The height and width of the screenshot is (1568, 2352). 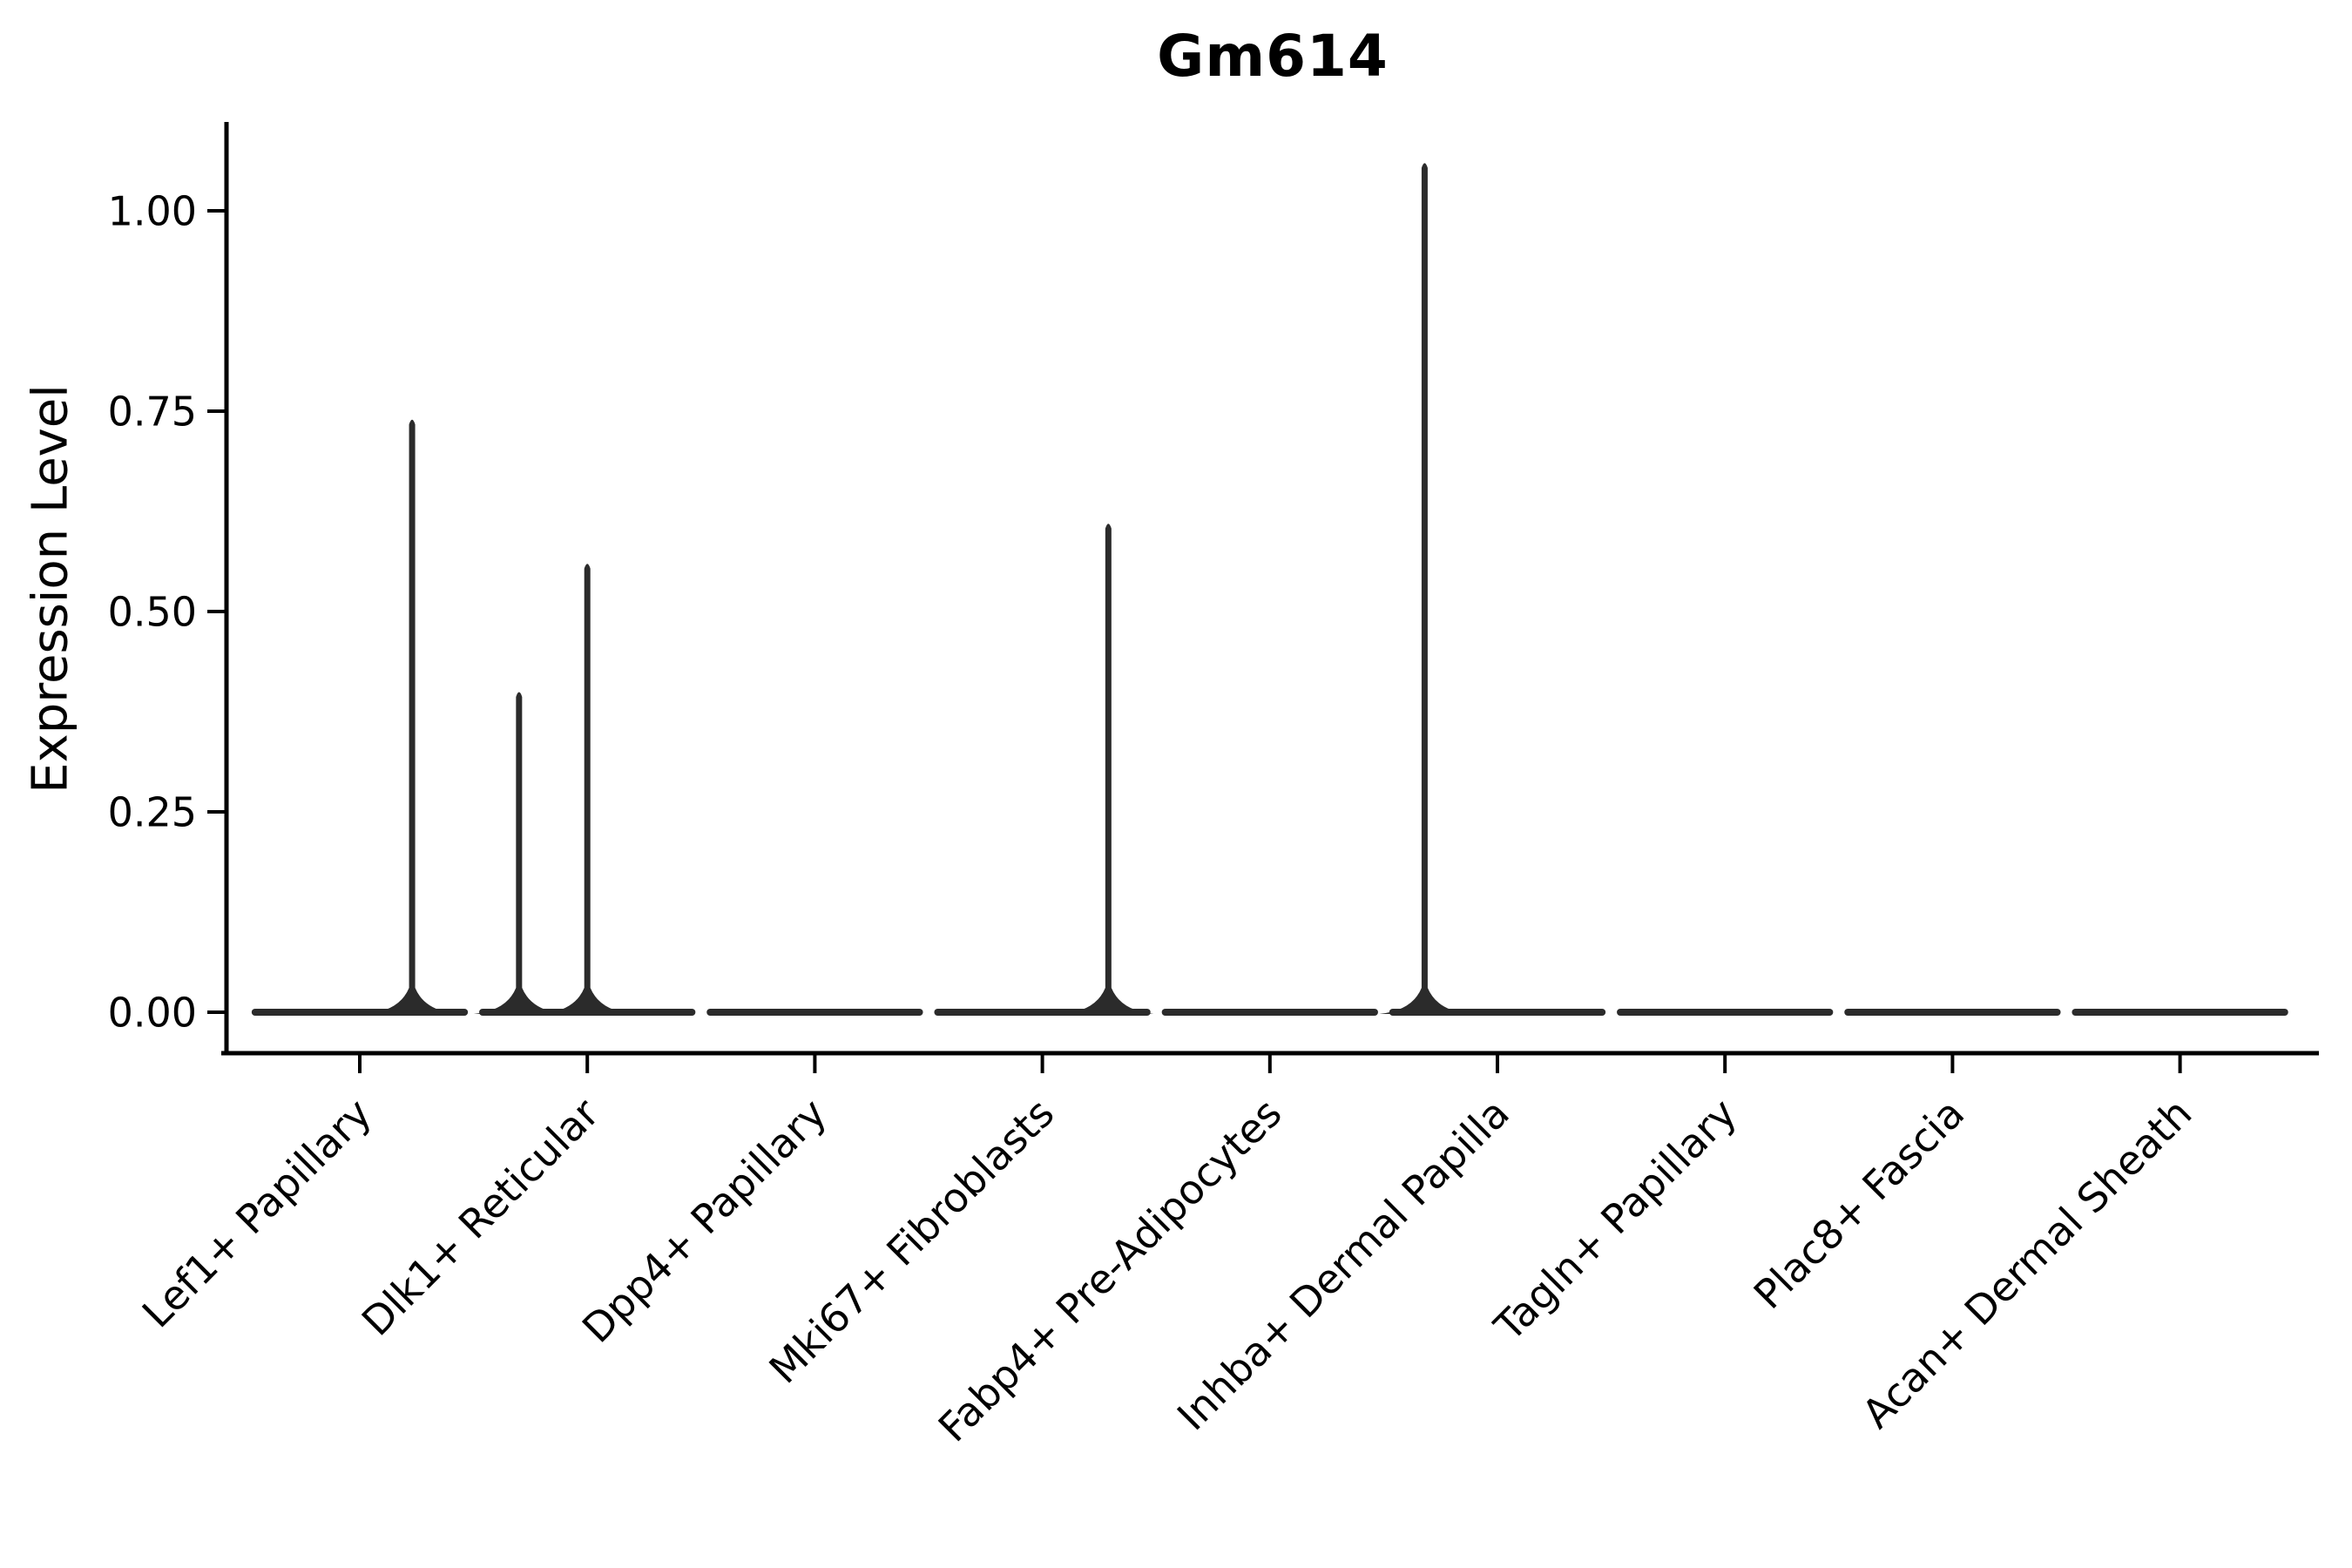 What do you see at coordinates (704, 1221) in the screenshot?
I see `x-tick-label: Dpp4+ Papillary` at bounding box center [704, 1221].